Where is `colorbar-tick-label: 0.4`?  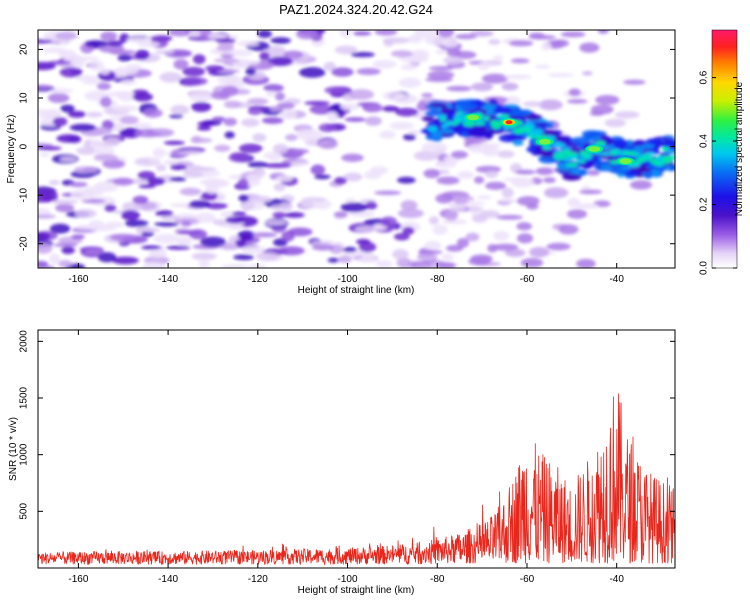
colorbar-tick-label: 0.4 is located at coordinates (704, 141).